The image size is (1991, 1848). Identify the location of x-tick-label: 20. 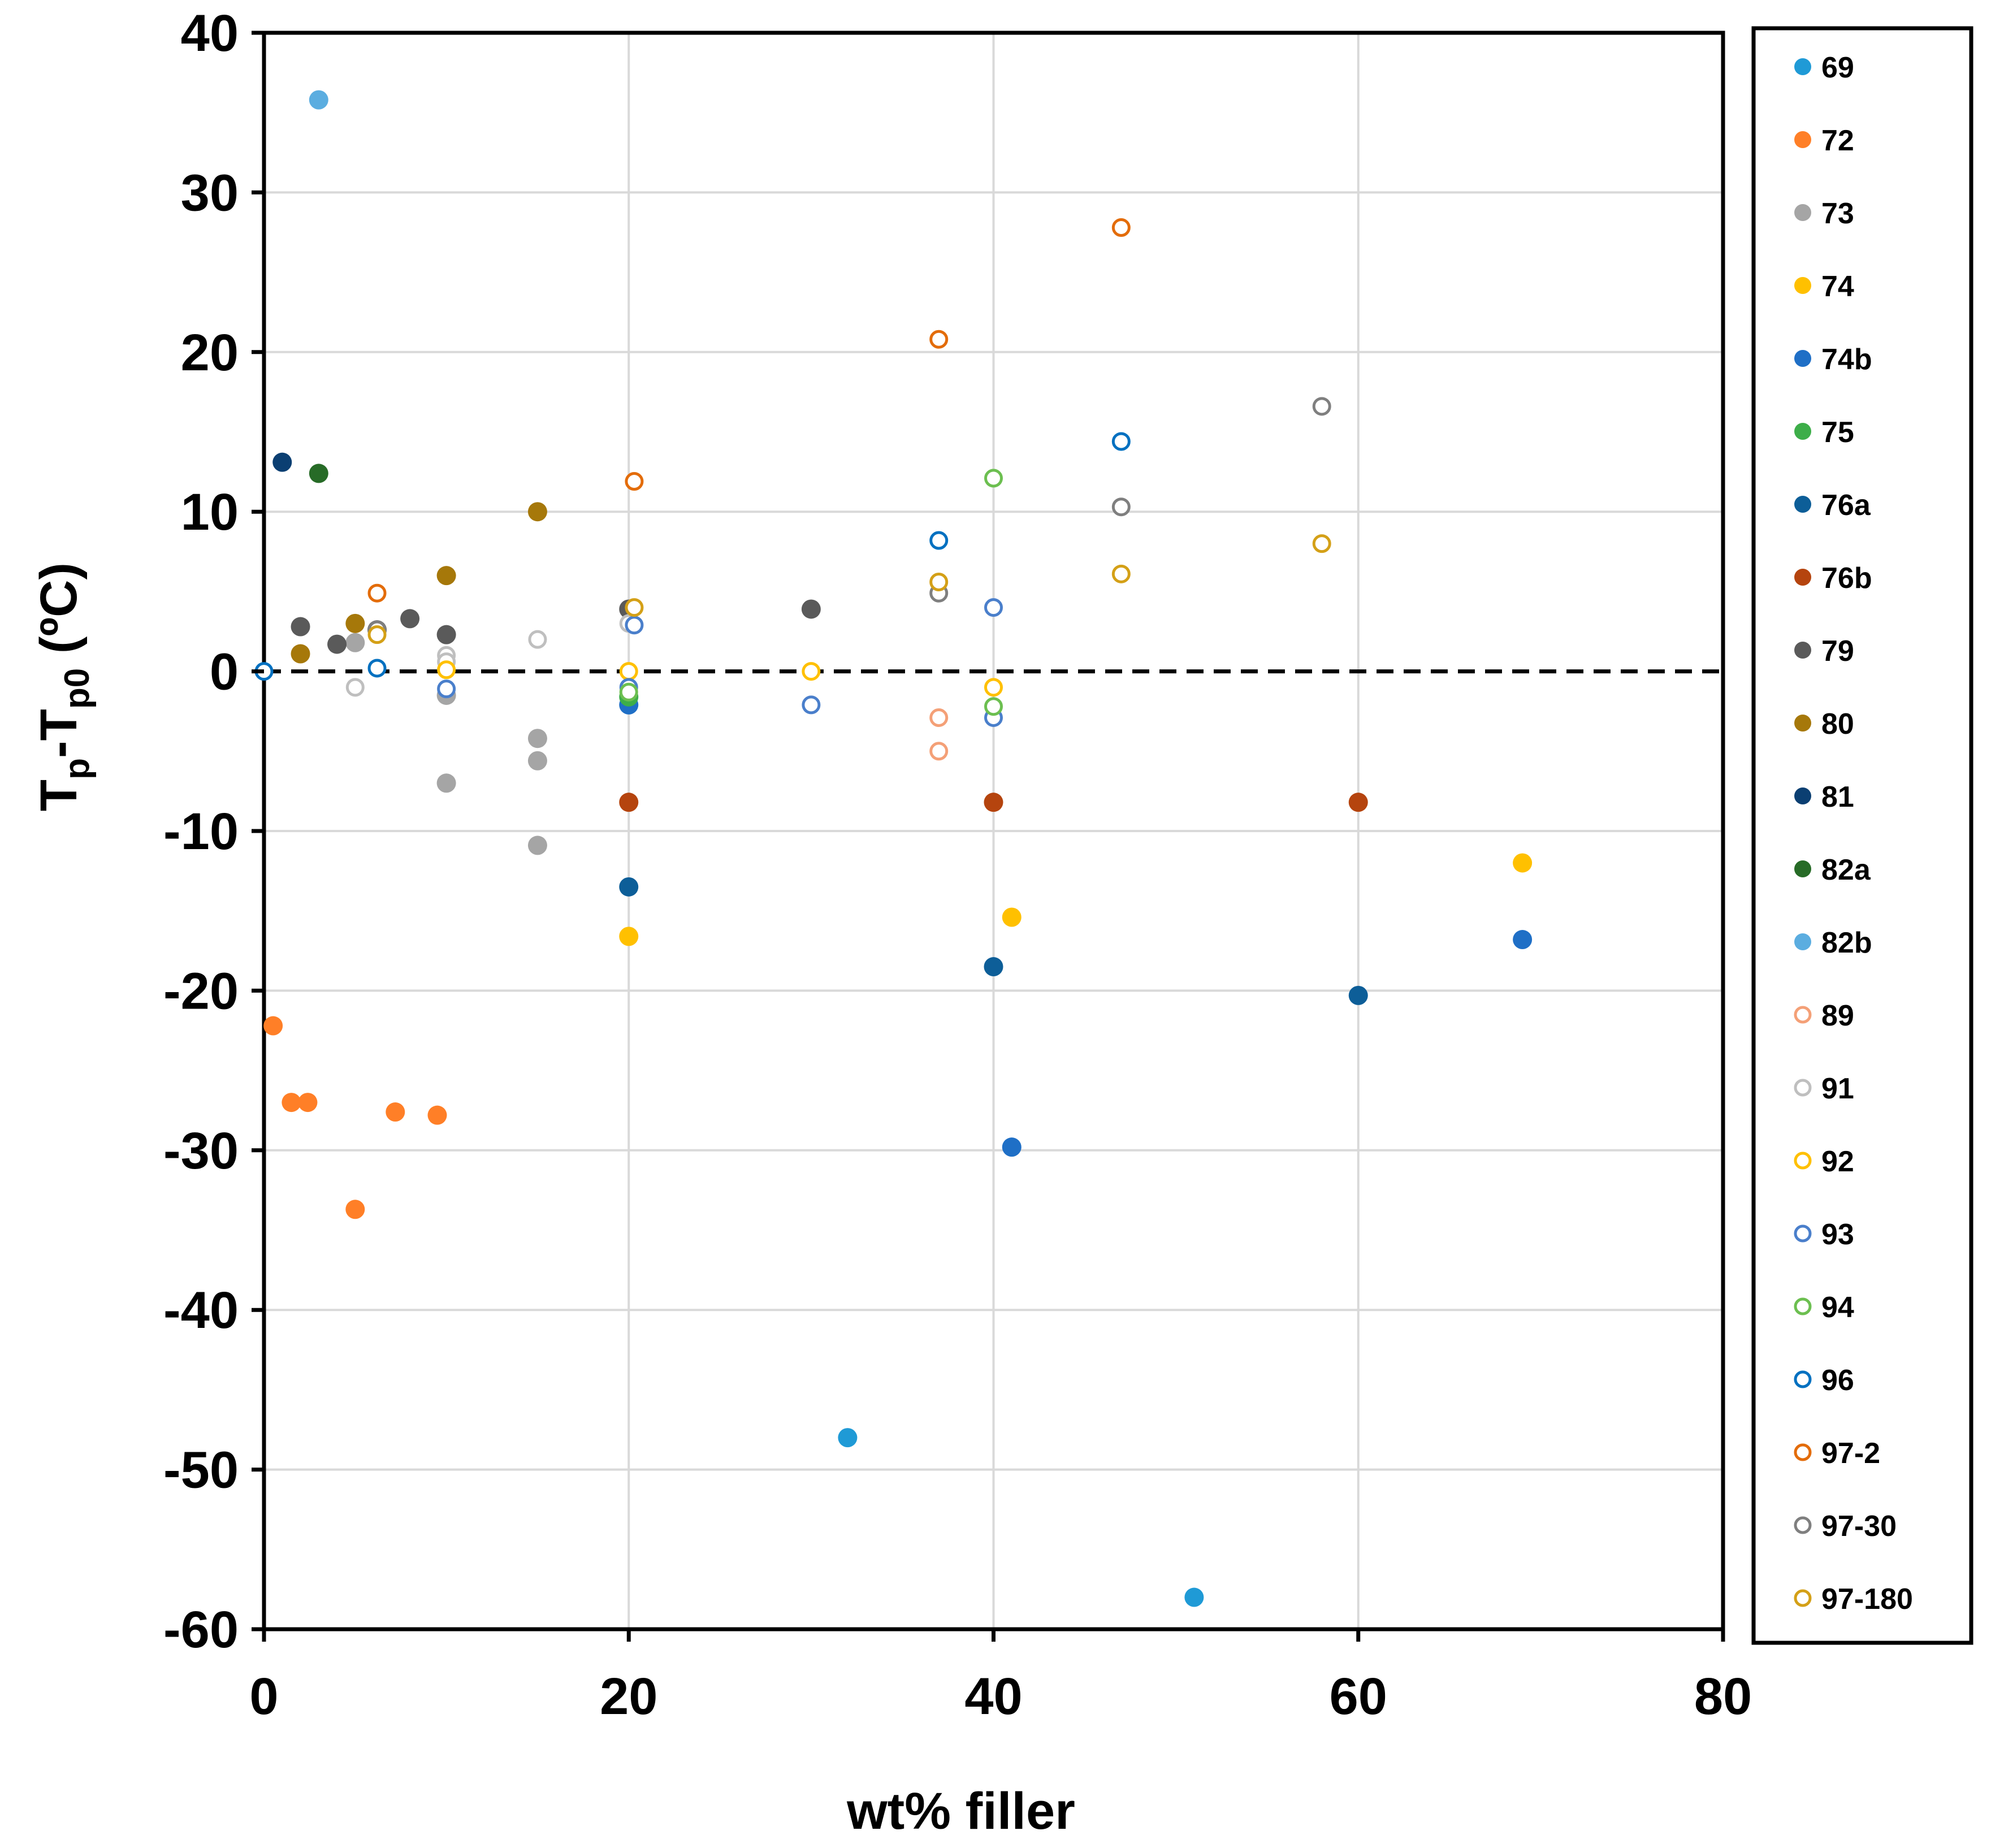
(628, 1697).